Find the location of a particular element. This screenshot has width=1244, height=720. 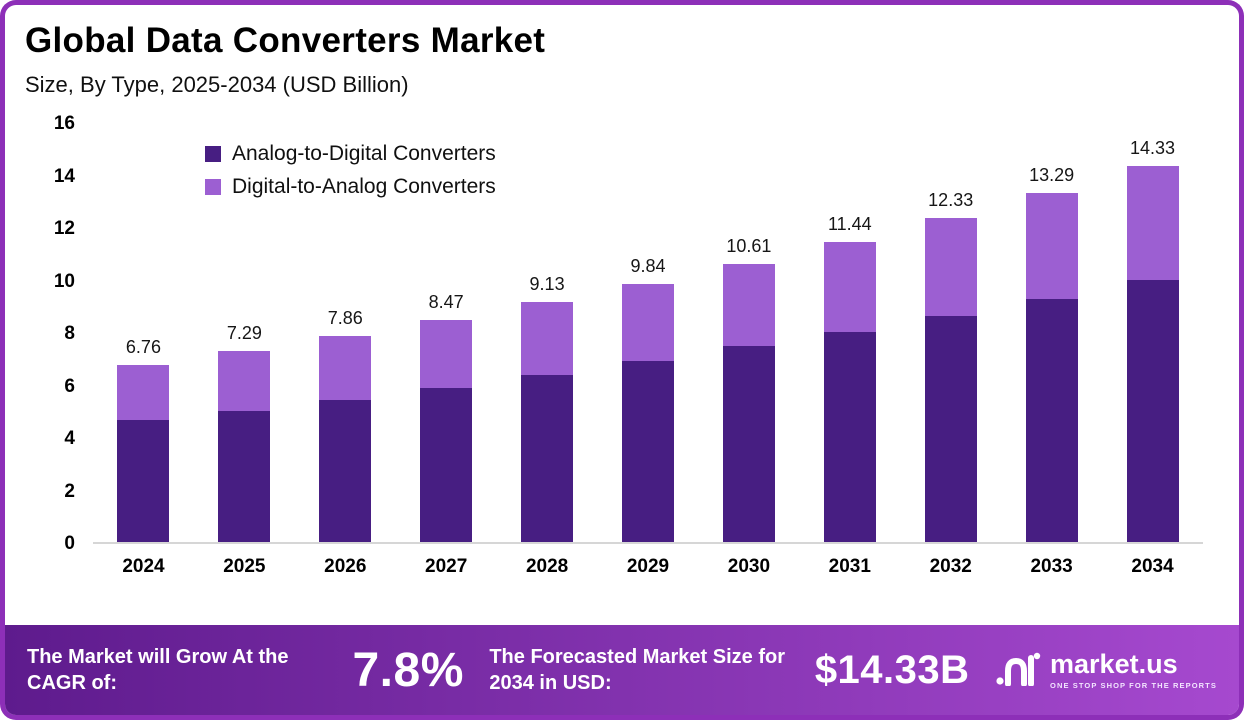

bar-group: 7.86 is located at coordinates (345, 425).